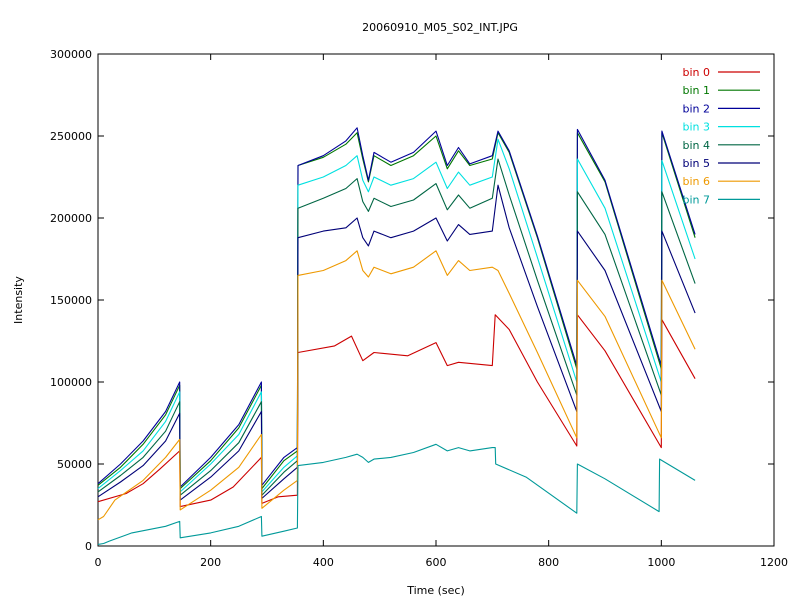  Describe the element at coordinates (721, 181) in the screenshot. I see `legend-item-bin-6: bin 6` at that location.